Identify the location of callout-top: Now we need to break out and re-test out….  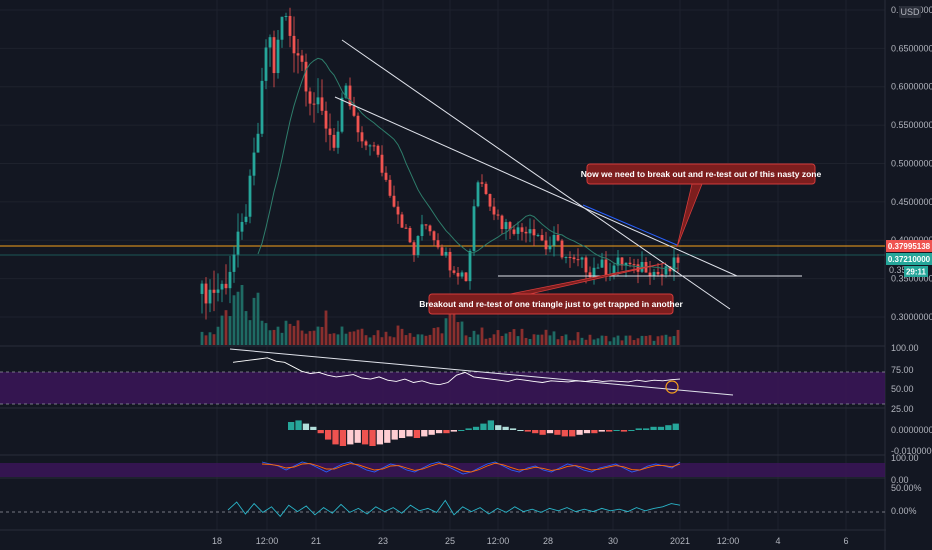
(701, 205).